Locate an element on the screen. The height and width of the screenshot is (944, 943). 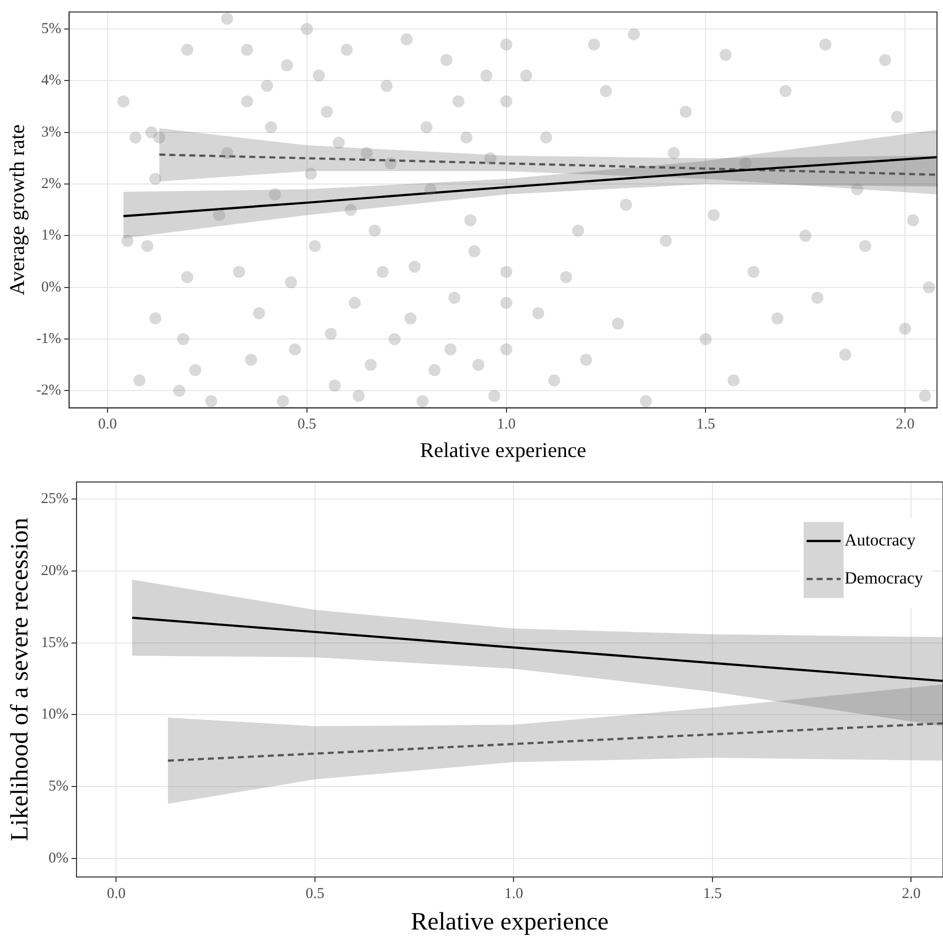
y-tick-label: 2% is located at coordinates (51, 184).